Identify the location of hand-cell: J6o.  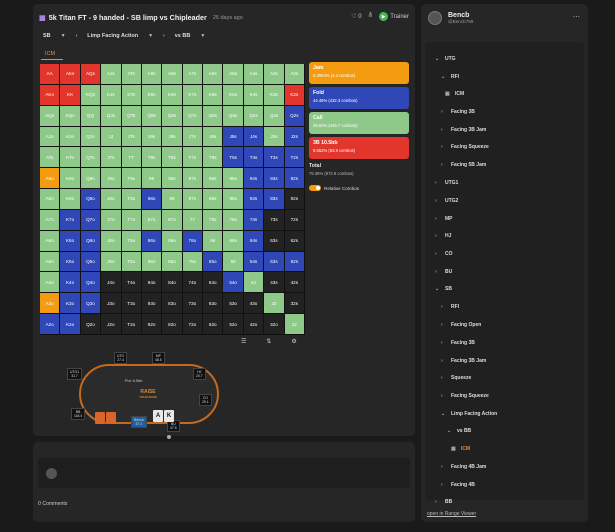
(111, 241).